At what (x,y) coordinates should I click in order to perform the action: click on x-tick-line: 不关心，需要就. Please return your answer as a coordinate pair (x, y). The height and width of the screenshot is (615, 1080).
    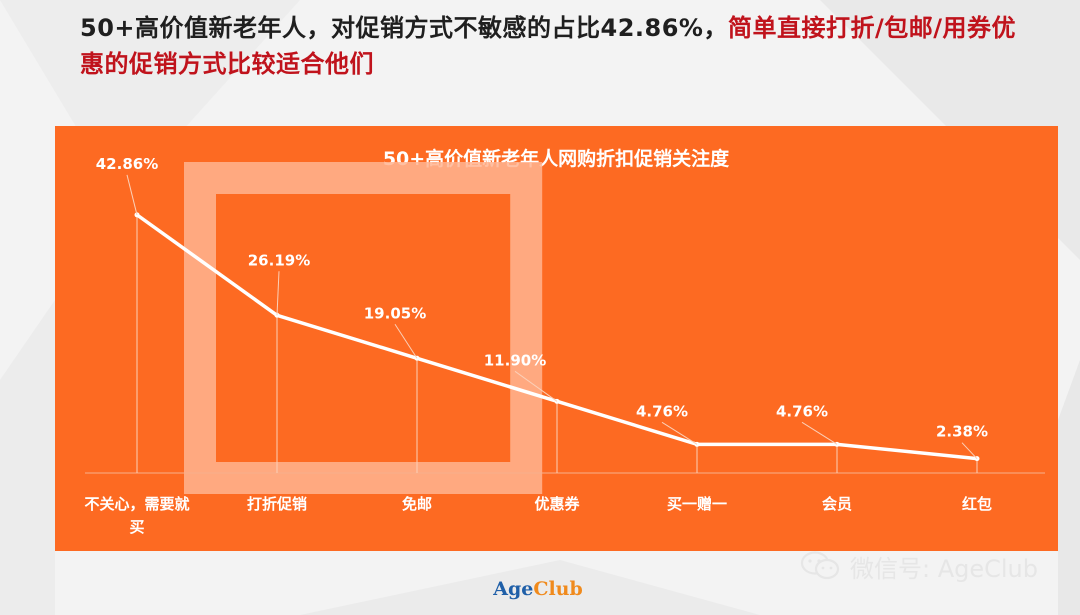
    Looking at the image, I should click on (136, 504).